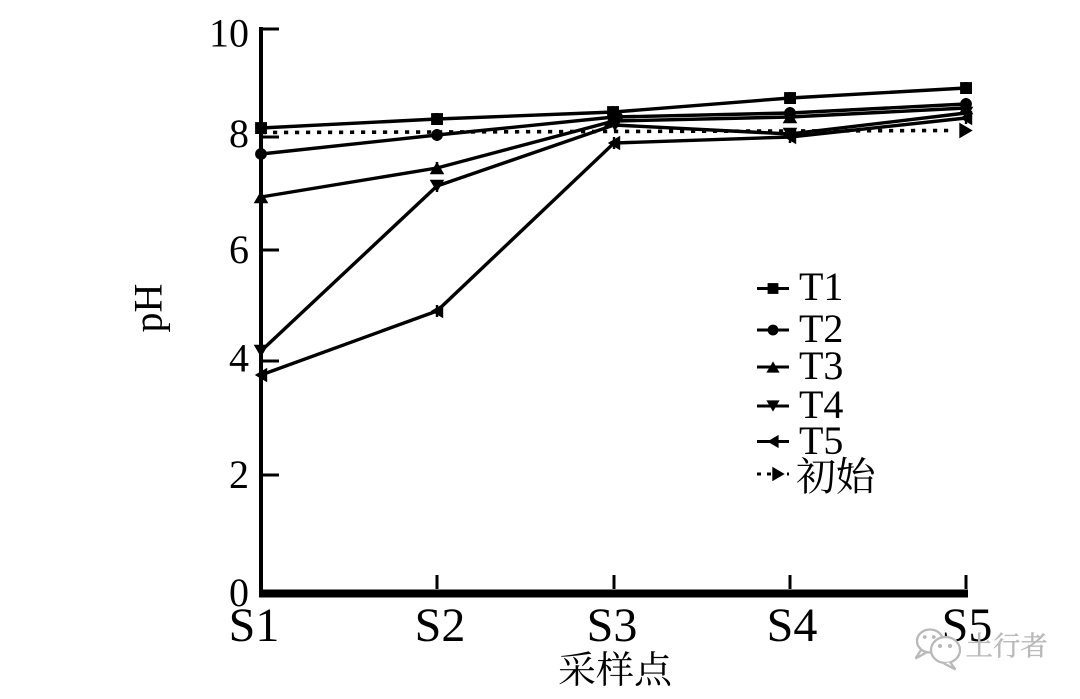  I want to click on svg-text: 6, so click(239, 249).